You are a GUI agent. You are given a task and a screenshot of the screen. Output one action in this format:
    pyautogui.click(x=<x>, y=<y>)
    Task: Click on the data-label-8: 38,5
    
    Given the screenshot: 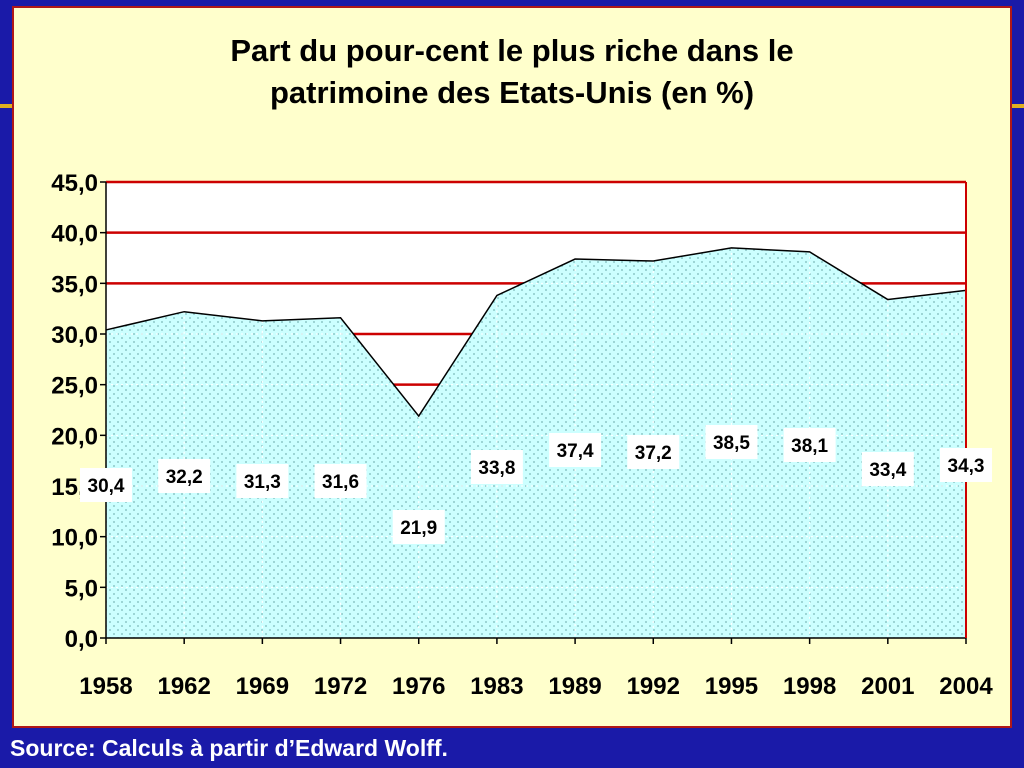 What is the action you would take?
    pyautogui.click(x=731, y=443)
    